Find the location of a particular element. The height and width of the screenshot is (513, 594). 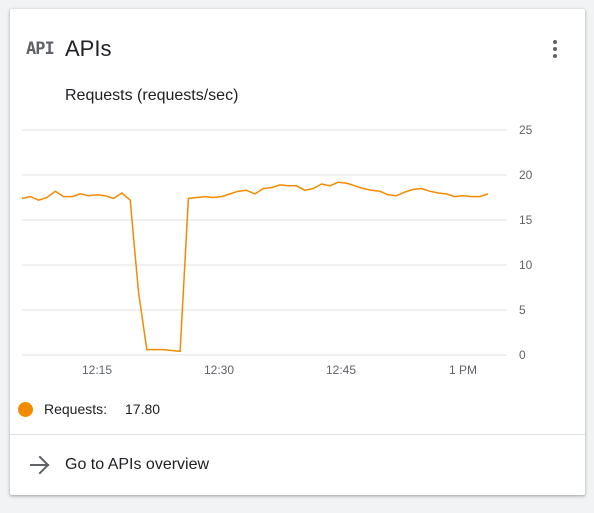

y-tick-label: 15 is located at coordinates (526, 220).